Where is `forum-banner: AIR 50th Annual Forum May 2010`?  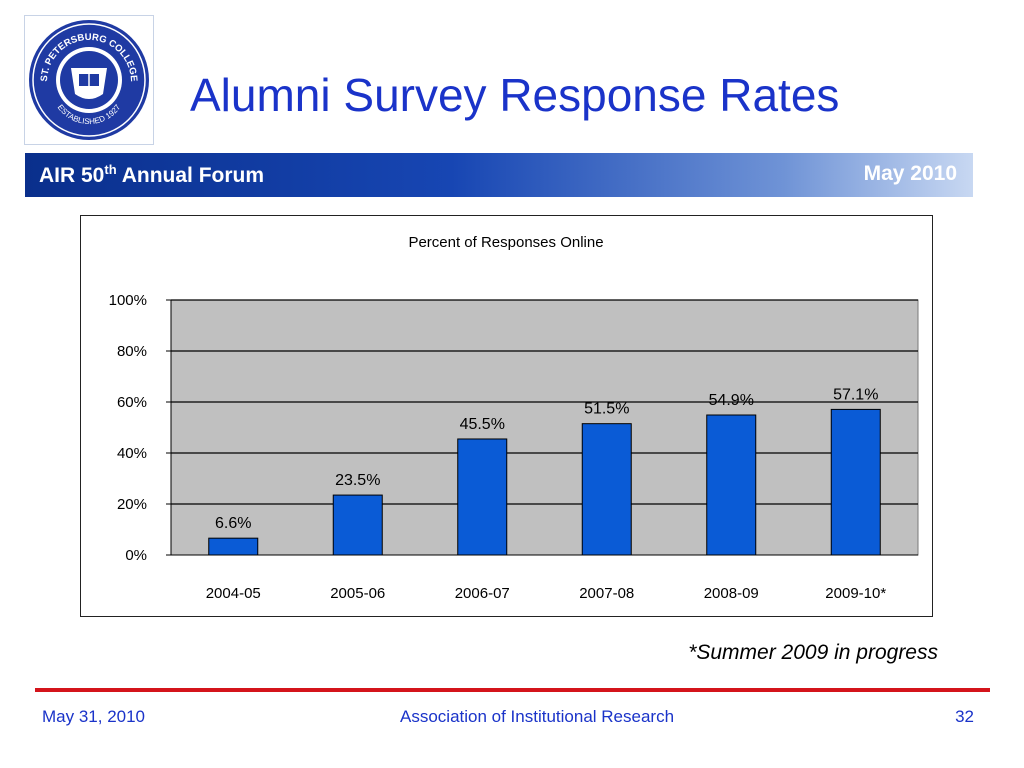 forum-banner: AIR 50th Annual Forum May 2010 is located at coordinates (499, 175).